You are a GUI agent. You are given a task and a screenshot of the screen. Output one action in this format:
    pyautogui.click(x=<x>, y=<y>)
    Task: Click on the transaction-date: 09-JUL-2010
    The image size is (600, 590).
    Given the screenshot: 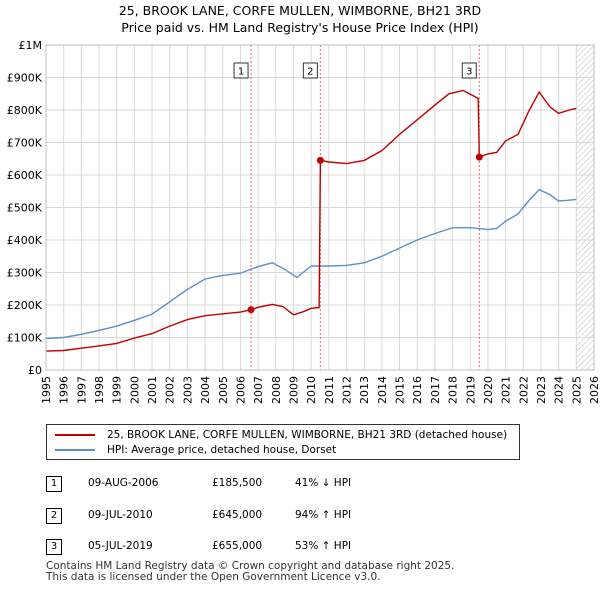 What is the action you would take?
    pyautogui.click(x=120, y=515)
    